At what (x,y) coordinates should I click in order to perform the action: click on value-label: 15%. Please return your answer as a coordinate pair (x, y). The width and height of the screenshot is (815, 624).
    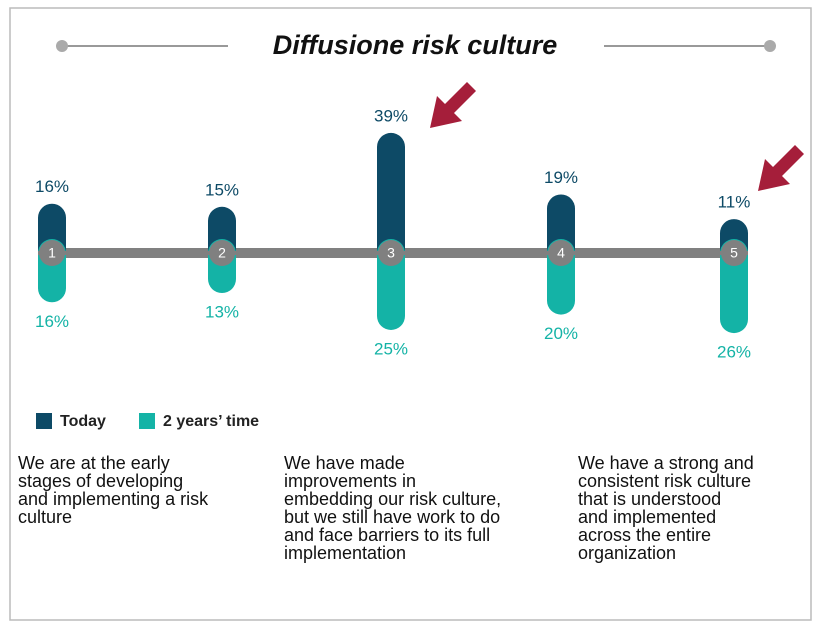
    Looking at the image, I should click on (222, 189).